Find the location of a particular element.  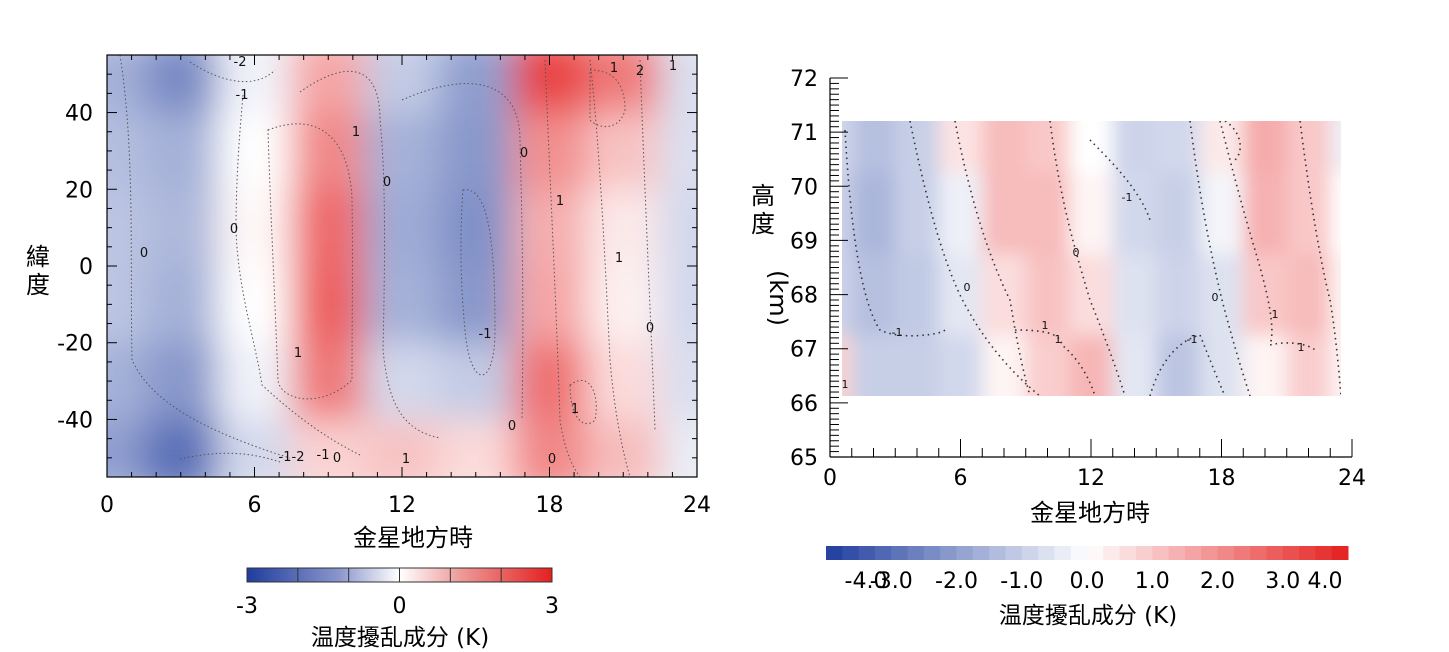

y-tick-label: 68 is located at coordinates (804, 296).